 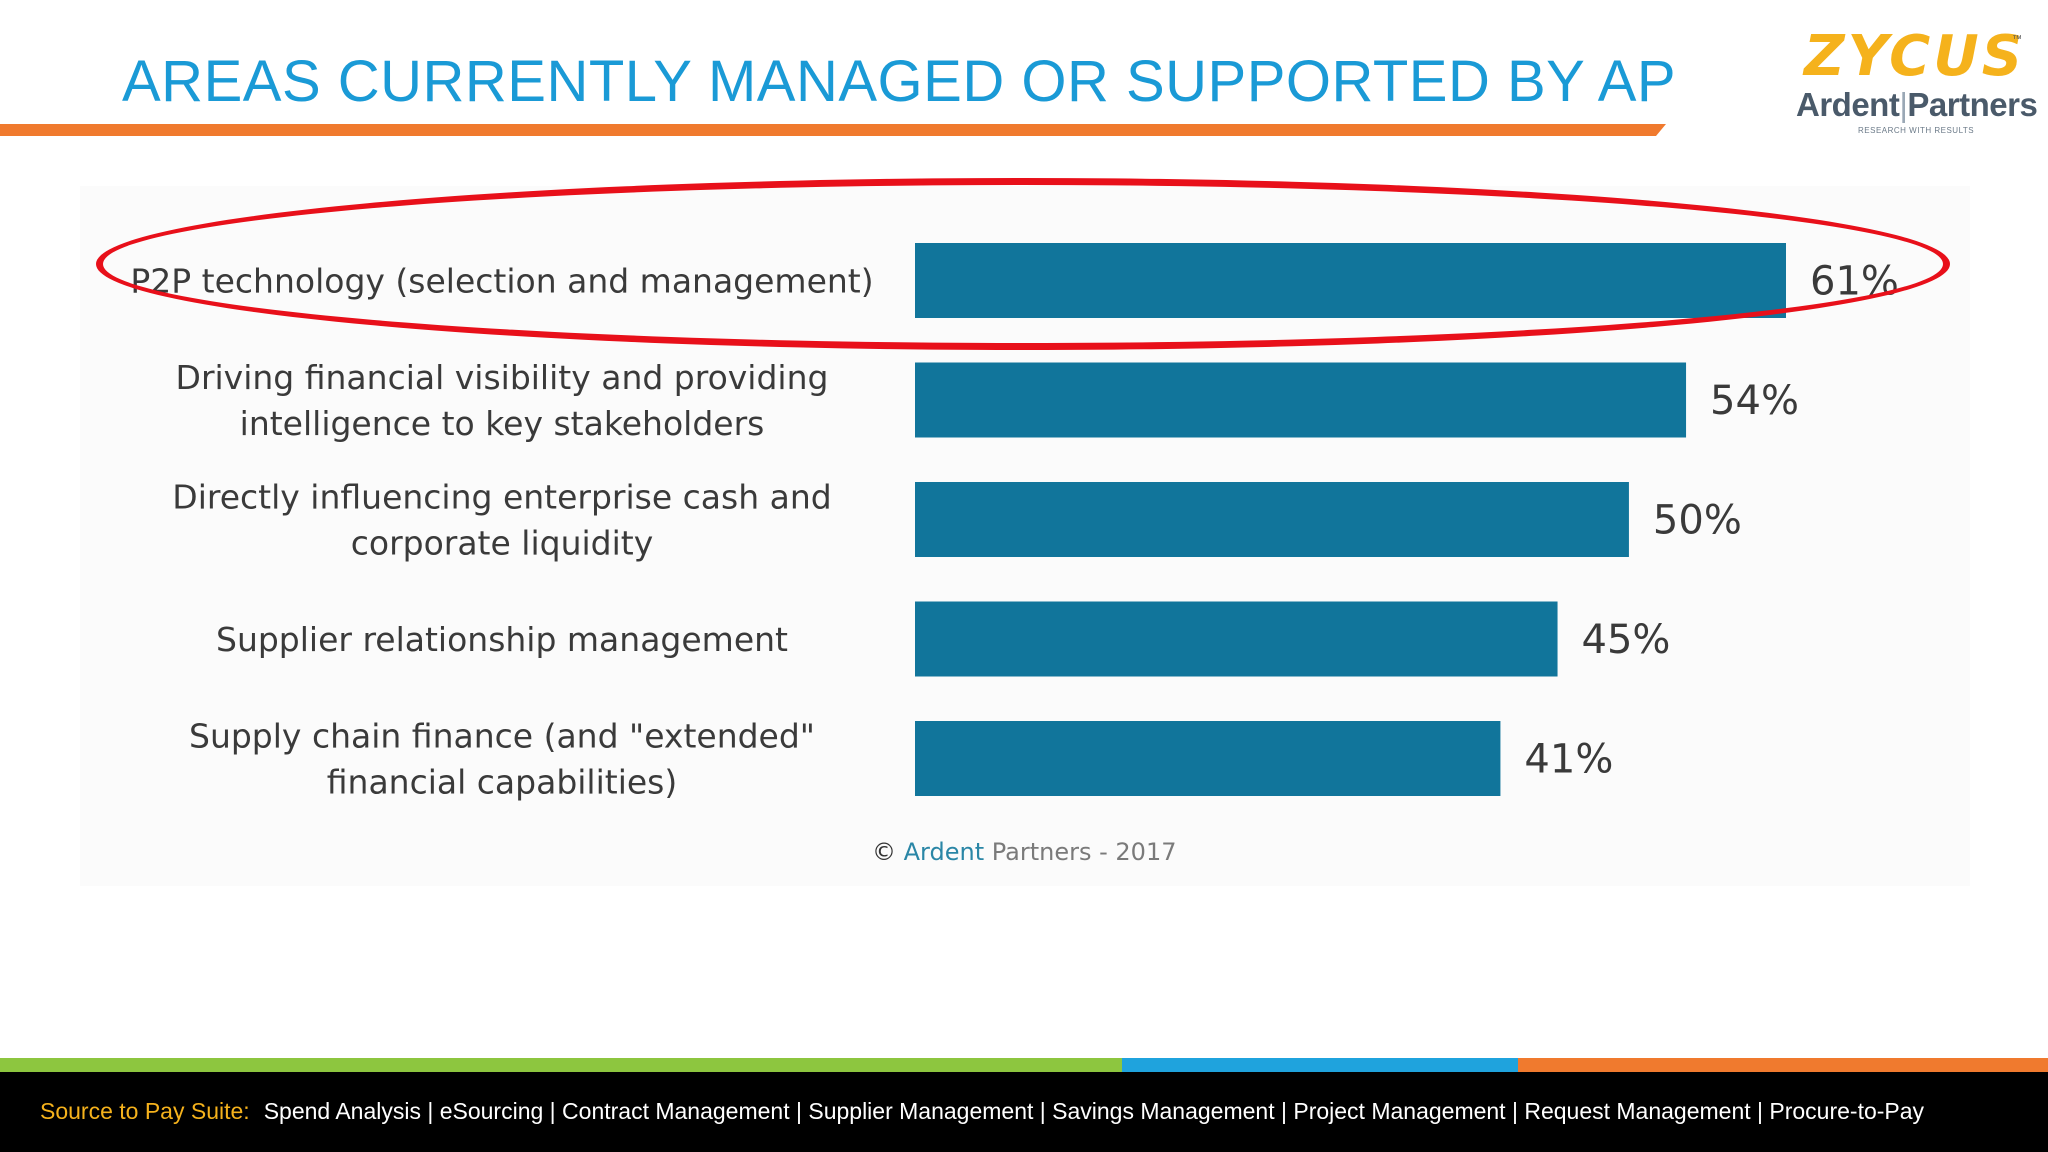 What do you see at coordinates (1915, 56) in the screenshot?
I see `zycus-logo: ZYCUS` at bounding box center [1915, 56].